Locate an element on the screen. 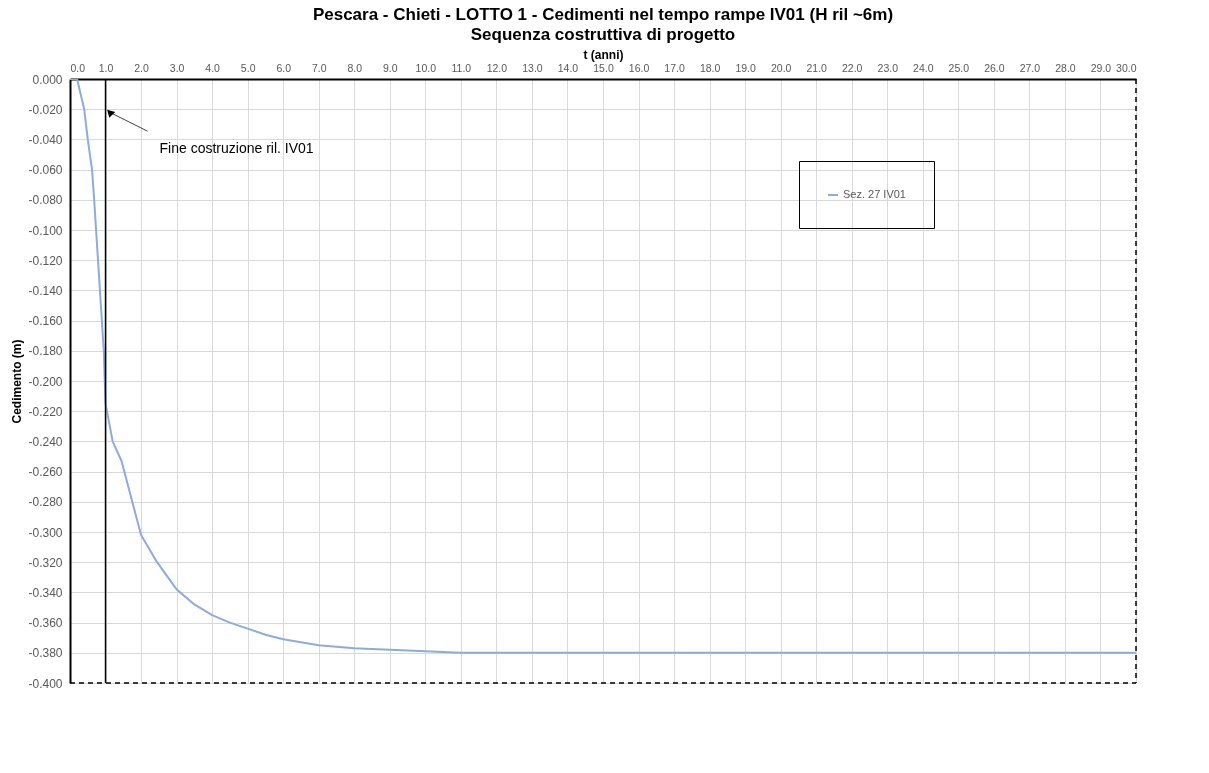 Image resolution: width=1209 pixels, height=773 pixels. x-tick-label: 25.0 is located at coordinates (959, 67).